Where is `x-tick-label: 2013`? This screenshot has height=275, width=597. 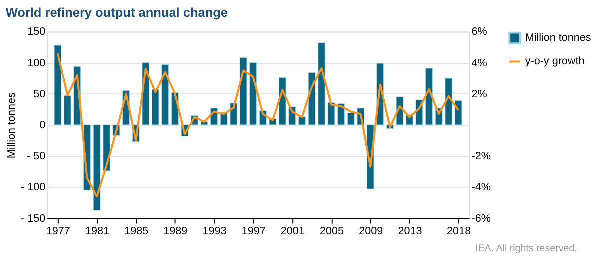
x-tick-label: 2013 is located at coordinates (410, 232).